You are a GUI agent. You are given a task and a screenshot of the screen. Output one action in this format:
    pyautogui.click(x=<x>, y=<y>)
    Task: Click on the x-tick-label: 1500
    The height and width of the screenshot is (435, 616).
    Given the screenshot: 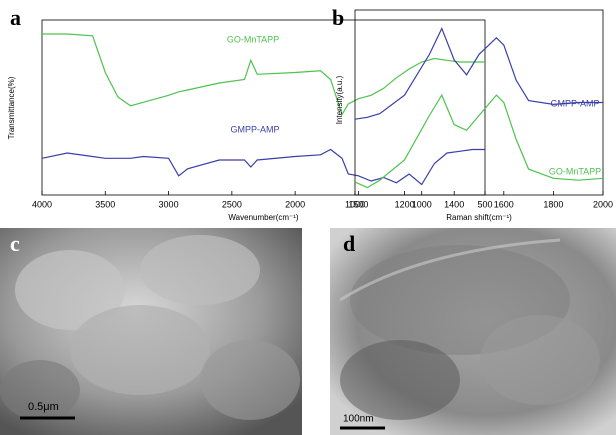 What is the action you would take?
    pyautogui.click(x=358, y=204)
    